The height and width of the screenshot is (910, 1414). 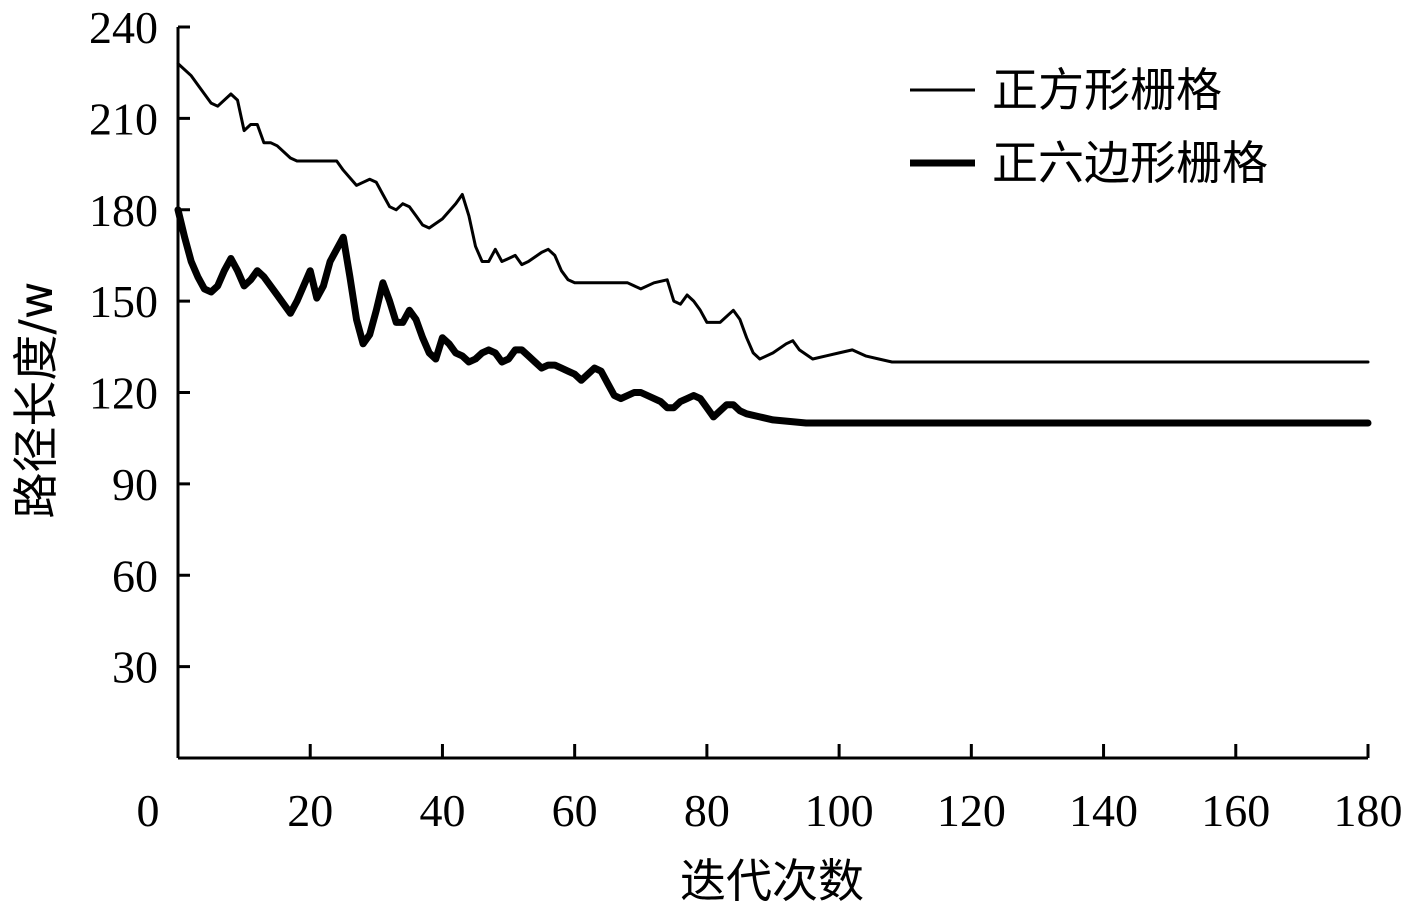 What do you see at coordinates (135, 575) in the screenshot?
I see `y-tick-label: 60` at bounding box center [135, 575].